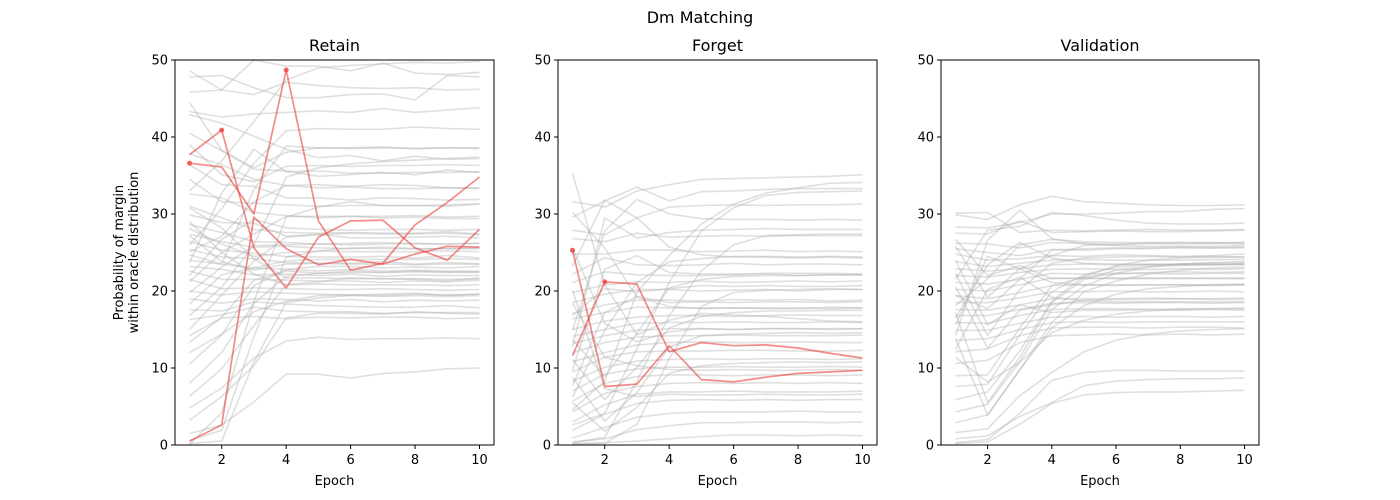  Describe the element at coordinates (479, 460) in the screenshot. I see `x-tick-label: 10` at that location.